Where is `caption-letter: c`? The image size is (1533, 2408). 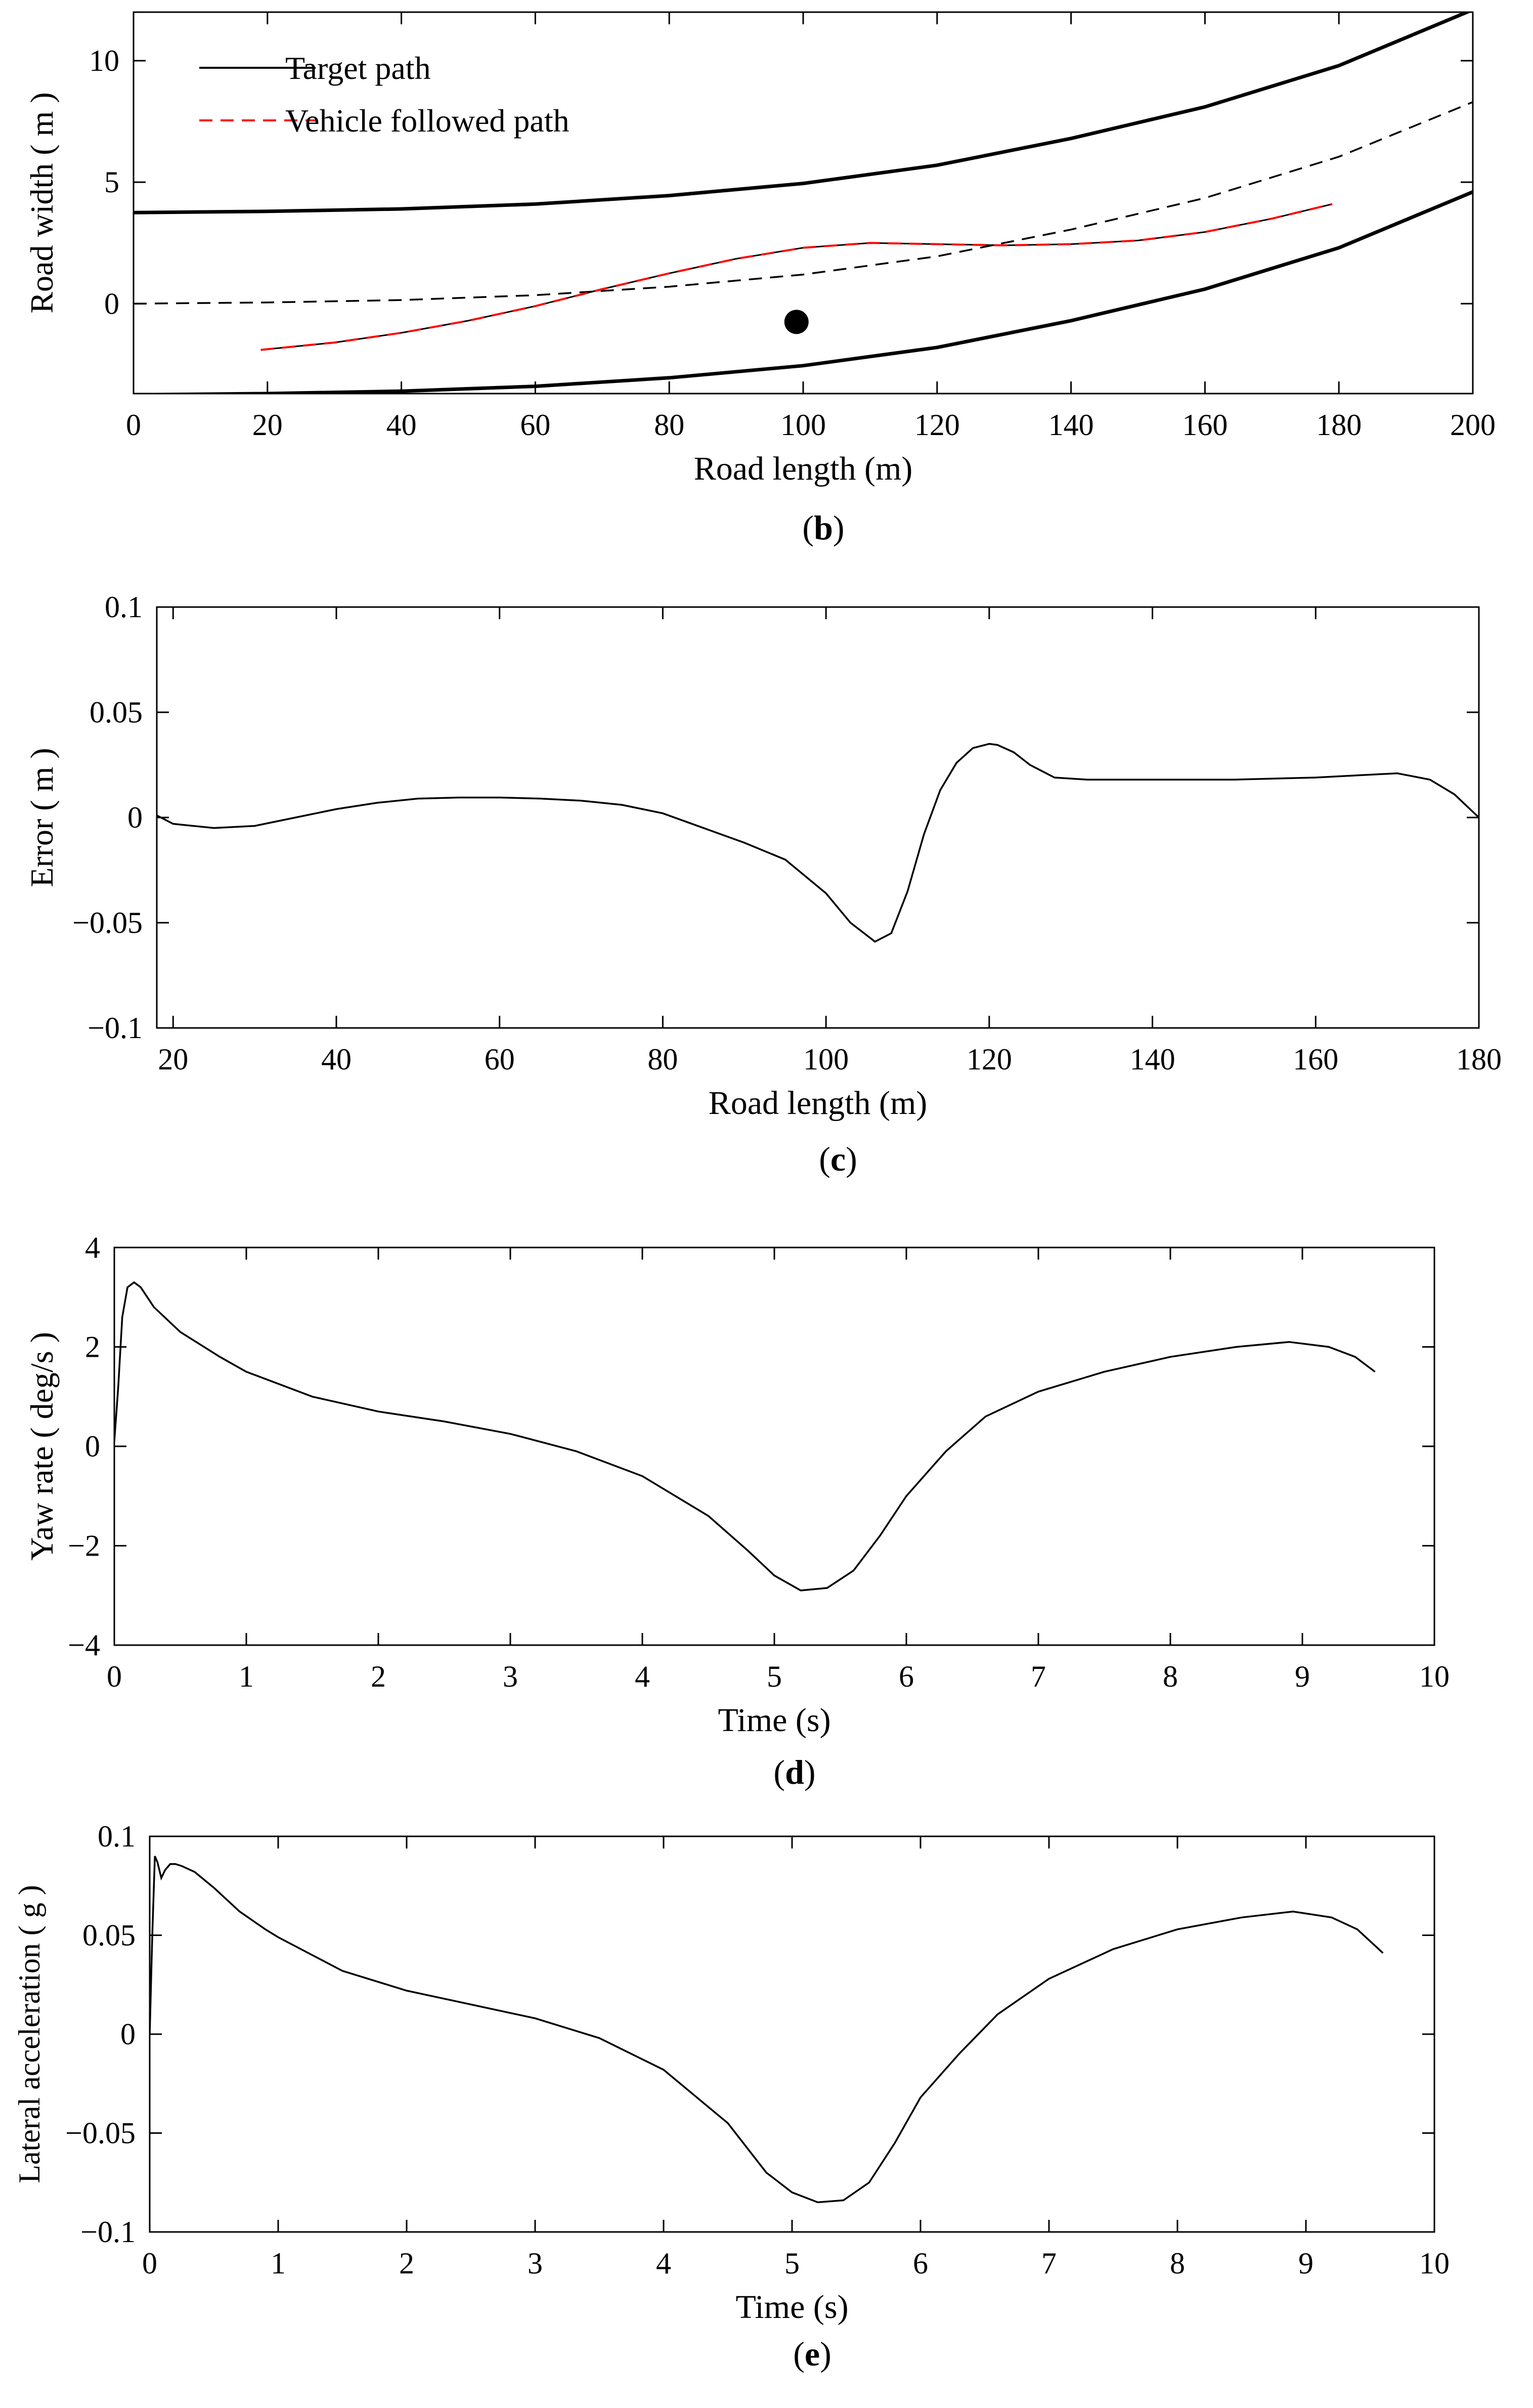 caption-letter: c is located at coordinates (838, 1159).